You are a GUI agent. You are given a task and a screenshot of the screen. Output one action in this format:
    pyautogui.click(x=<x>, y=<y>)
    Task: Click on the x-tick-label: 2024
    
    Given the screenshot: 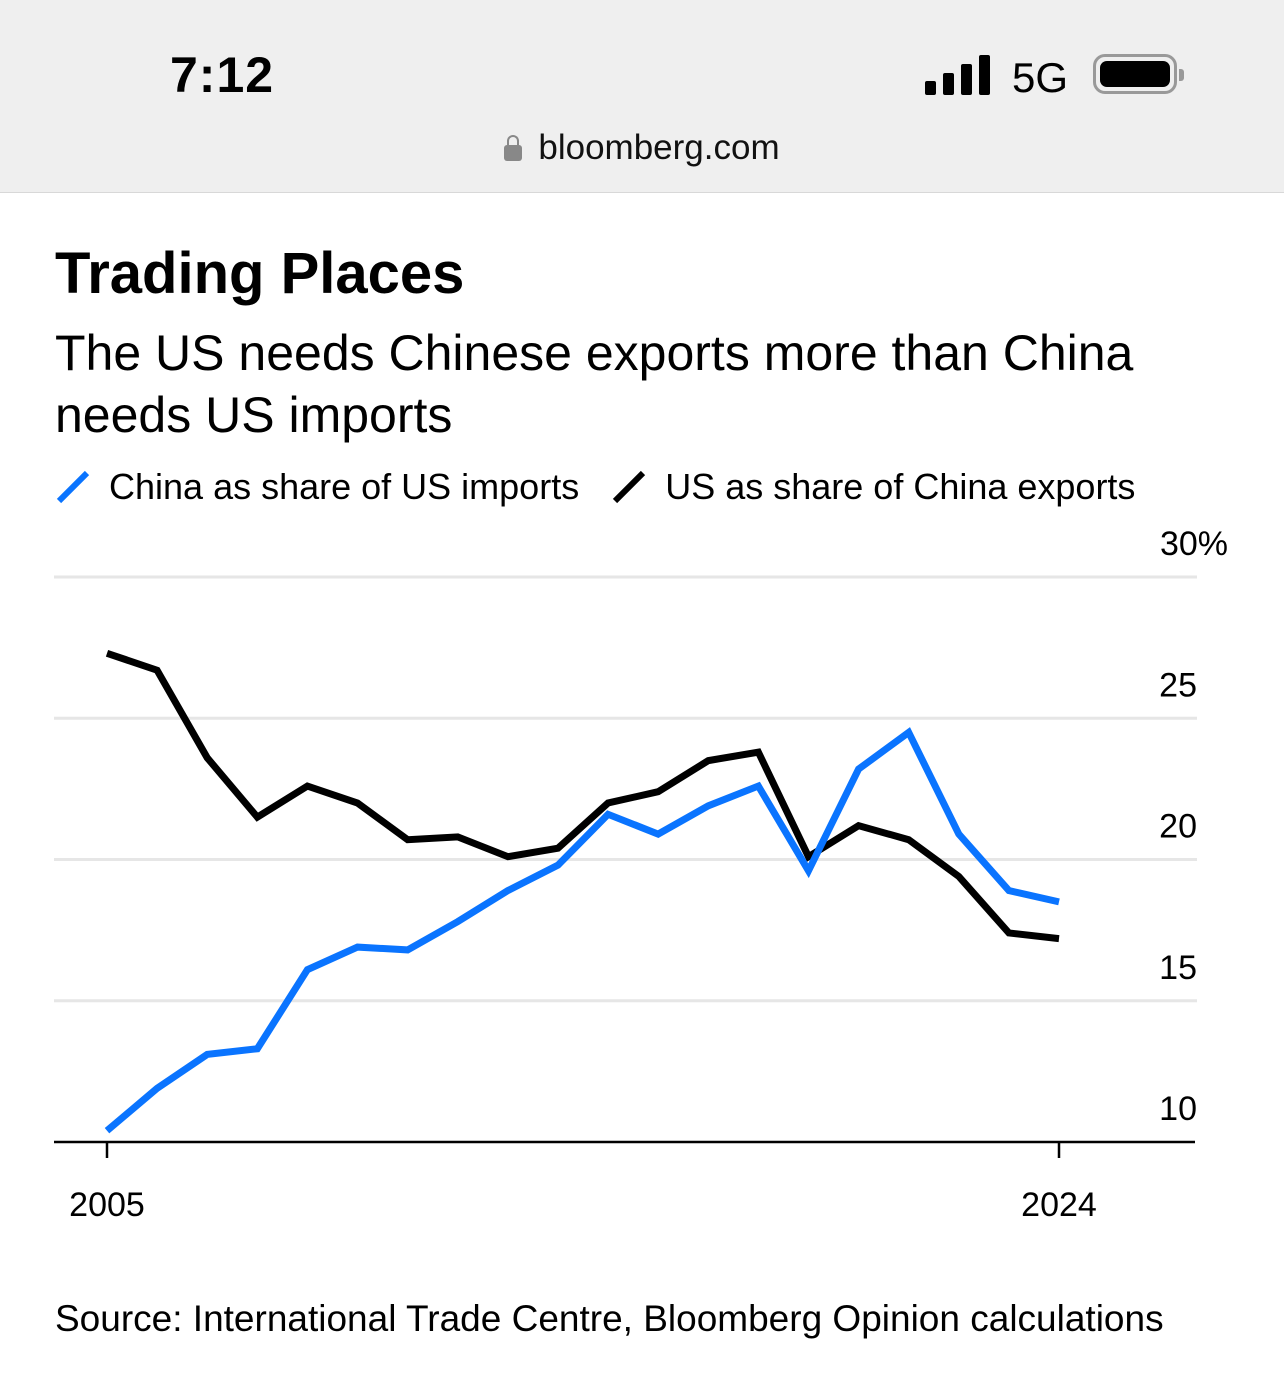 What is the action you would take?
    pyautogui.click(x=1059, y=1205)
    